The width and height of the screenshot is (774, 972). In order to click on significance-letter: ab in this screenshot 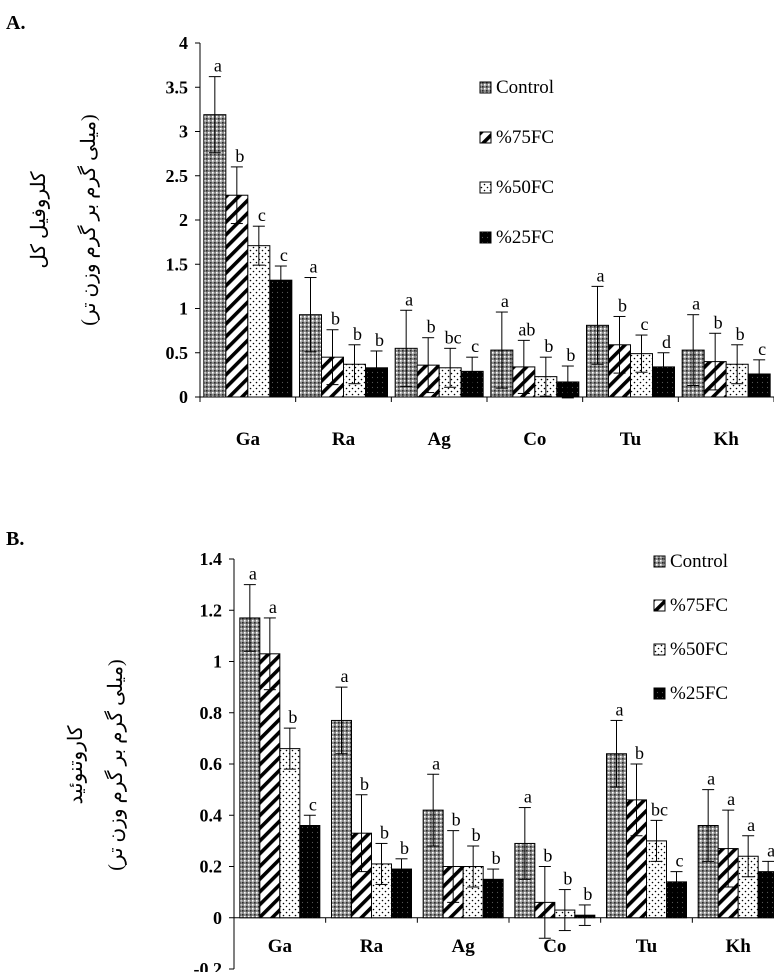, I will do `click(526, 329)`.